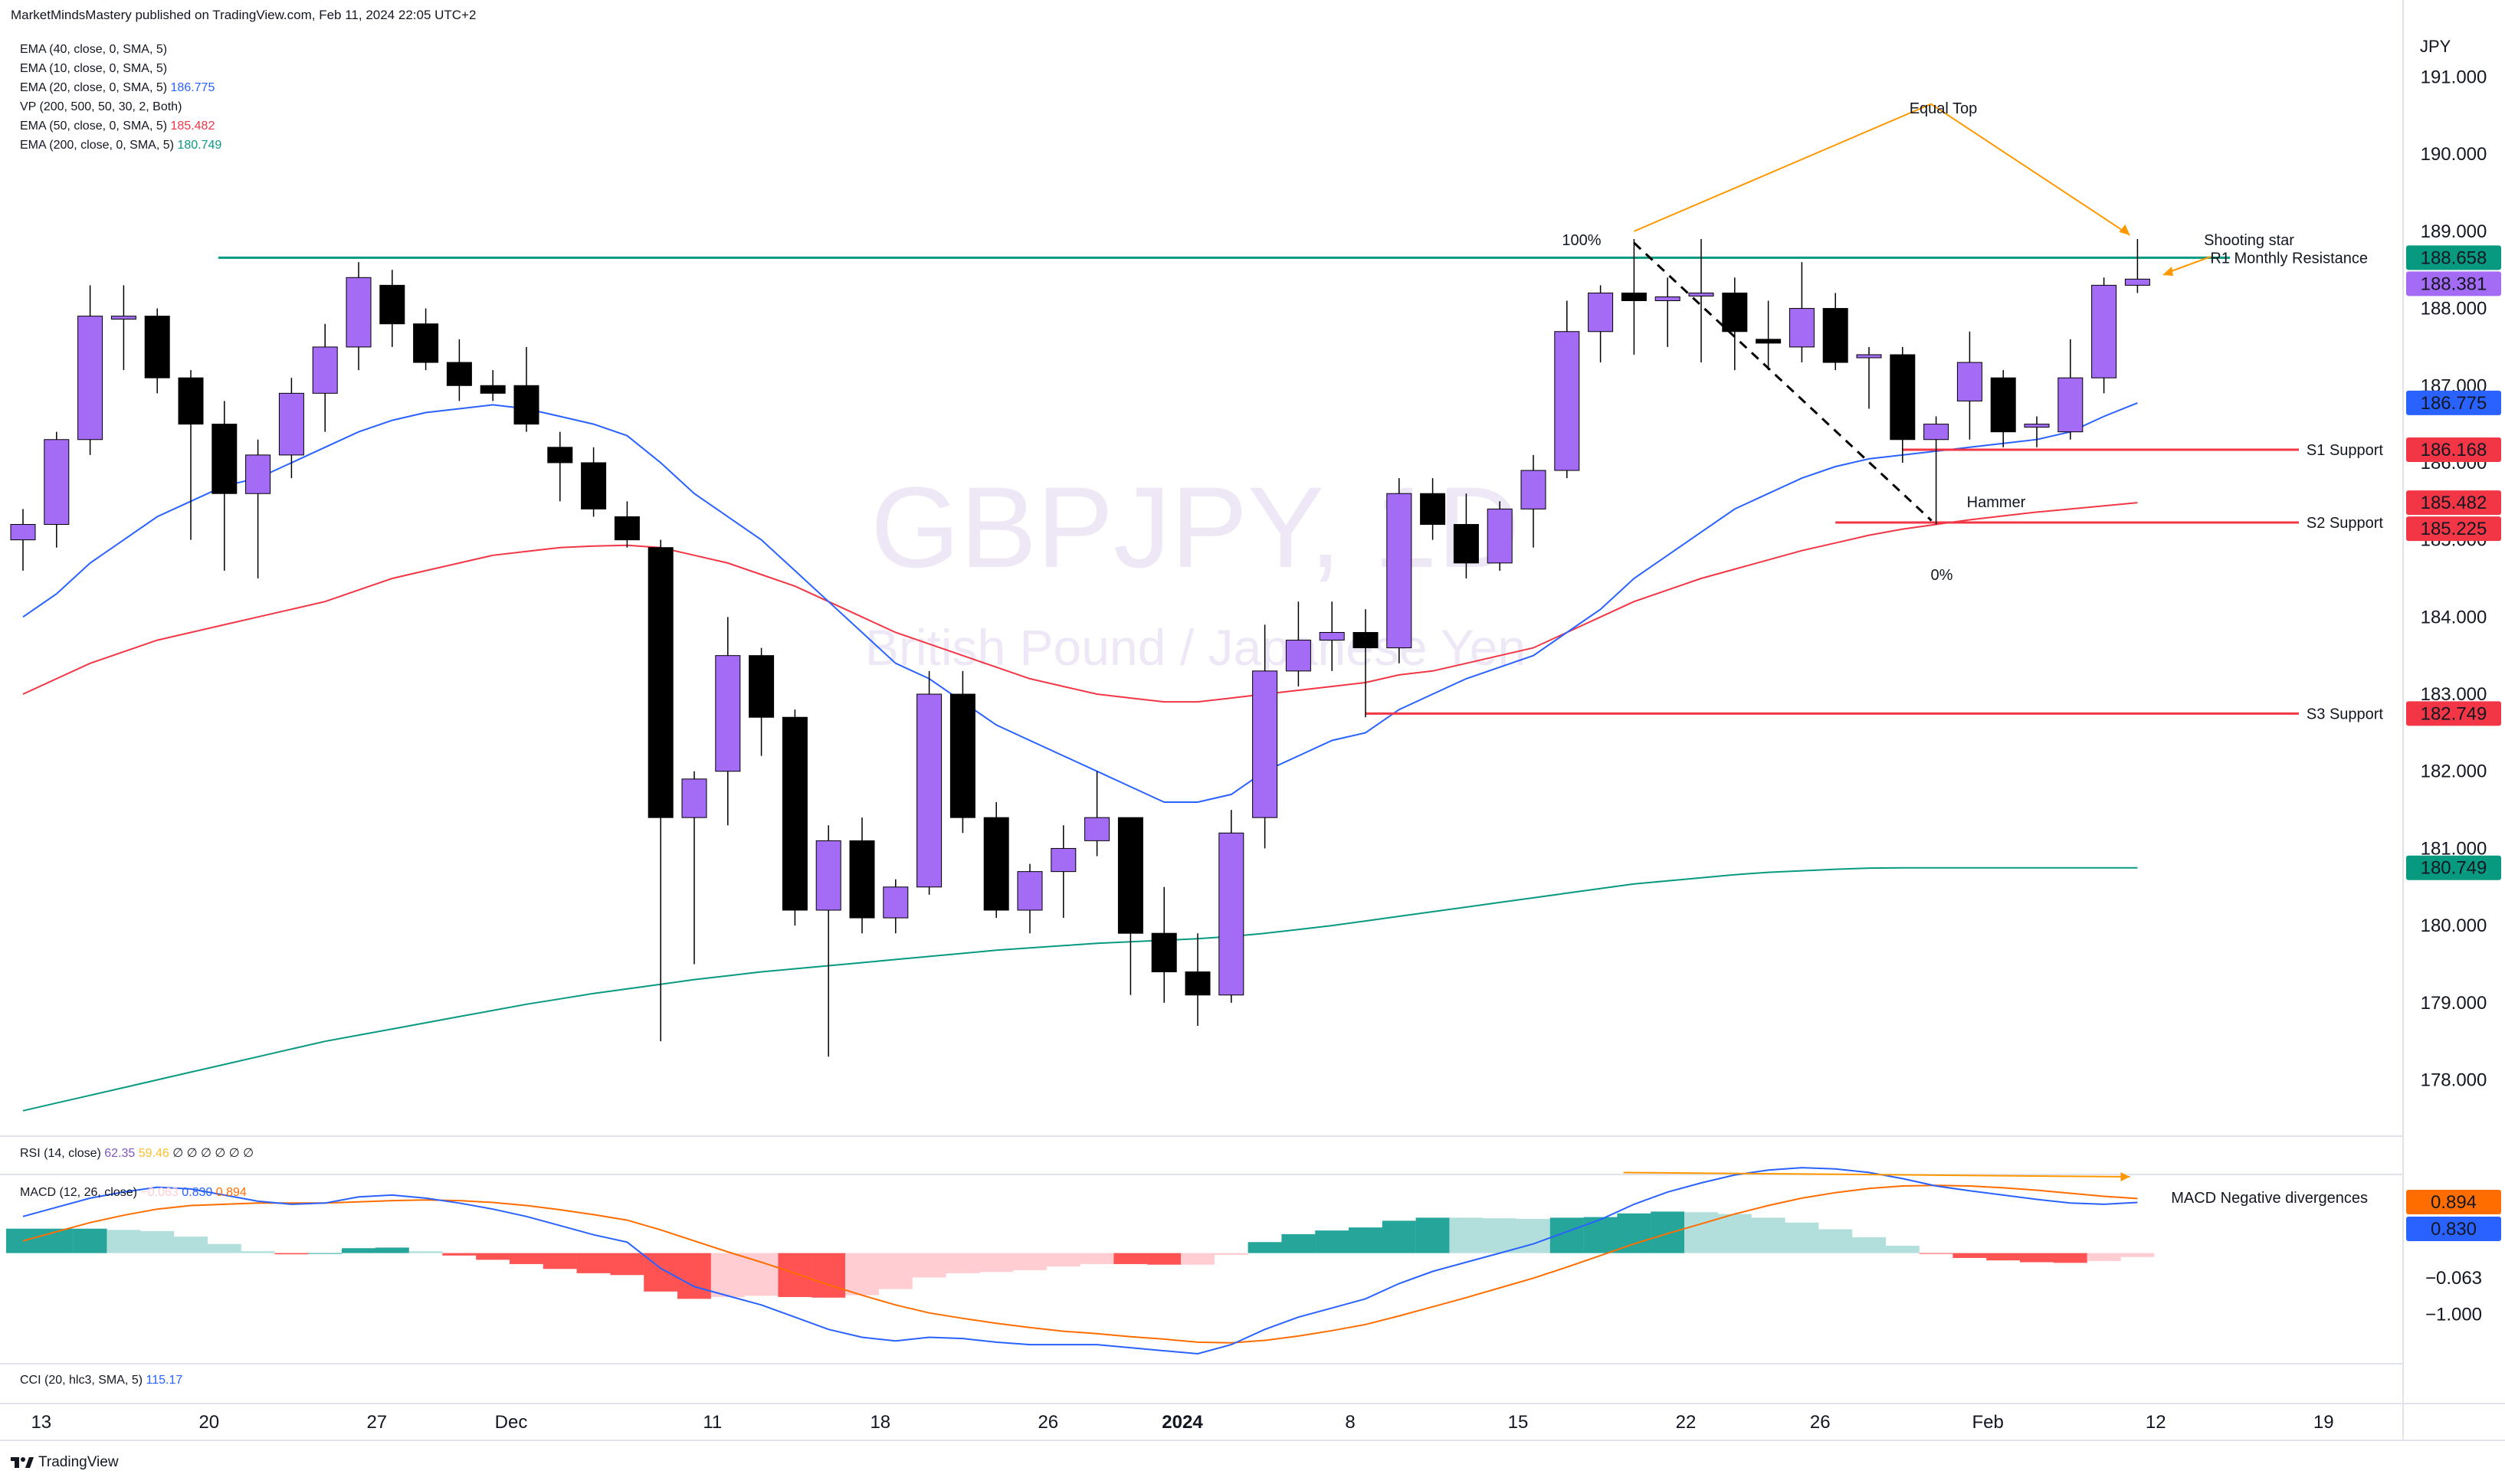 This screenshot has width=2505, height=1484. I want to click on time-axis: 13 20 27 Dec 11 18 26 2024 8 15 22 26 Feb 12 19, so click(1182, 1422).